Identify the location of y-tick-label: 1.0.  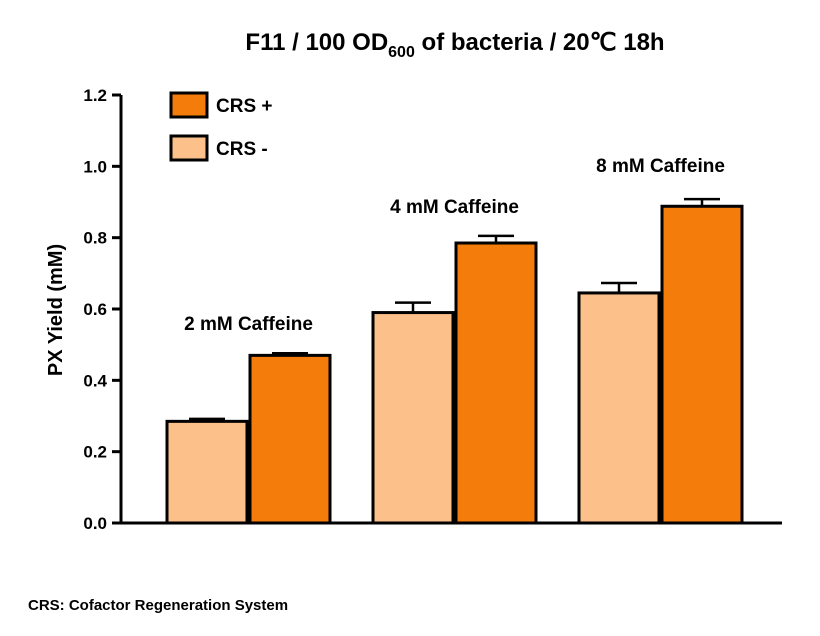
(95, 166).